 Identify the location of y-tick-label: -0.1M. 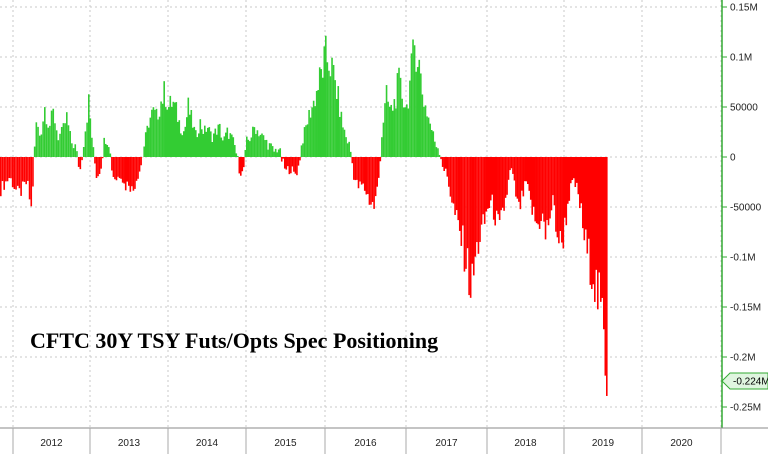
(743, 258).